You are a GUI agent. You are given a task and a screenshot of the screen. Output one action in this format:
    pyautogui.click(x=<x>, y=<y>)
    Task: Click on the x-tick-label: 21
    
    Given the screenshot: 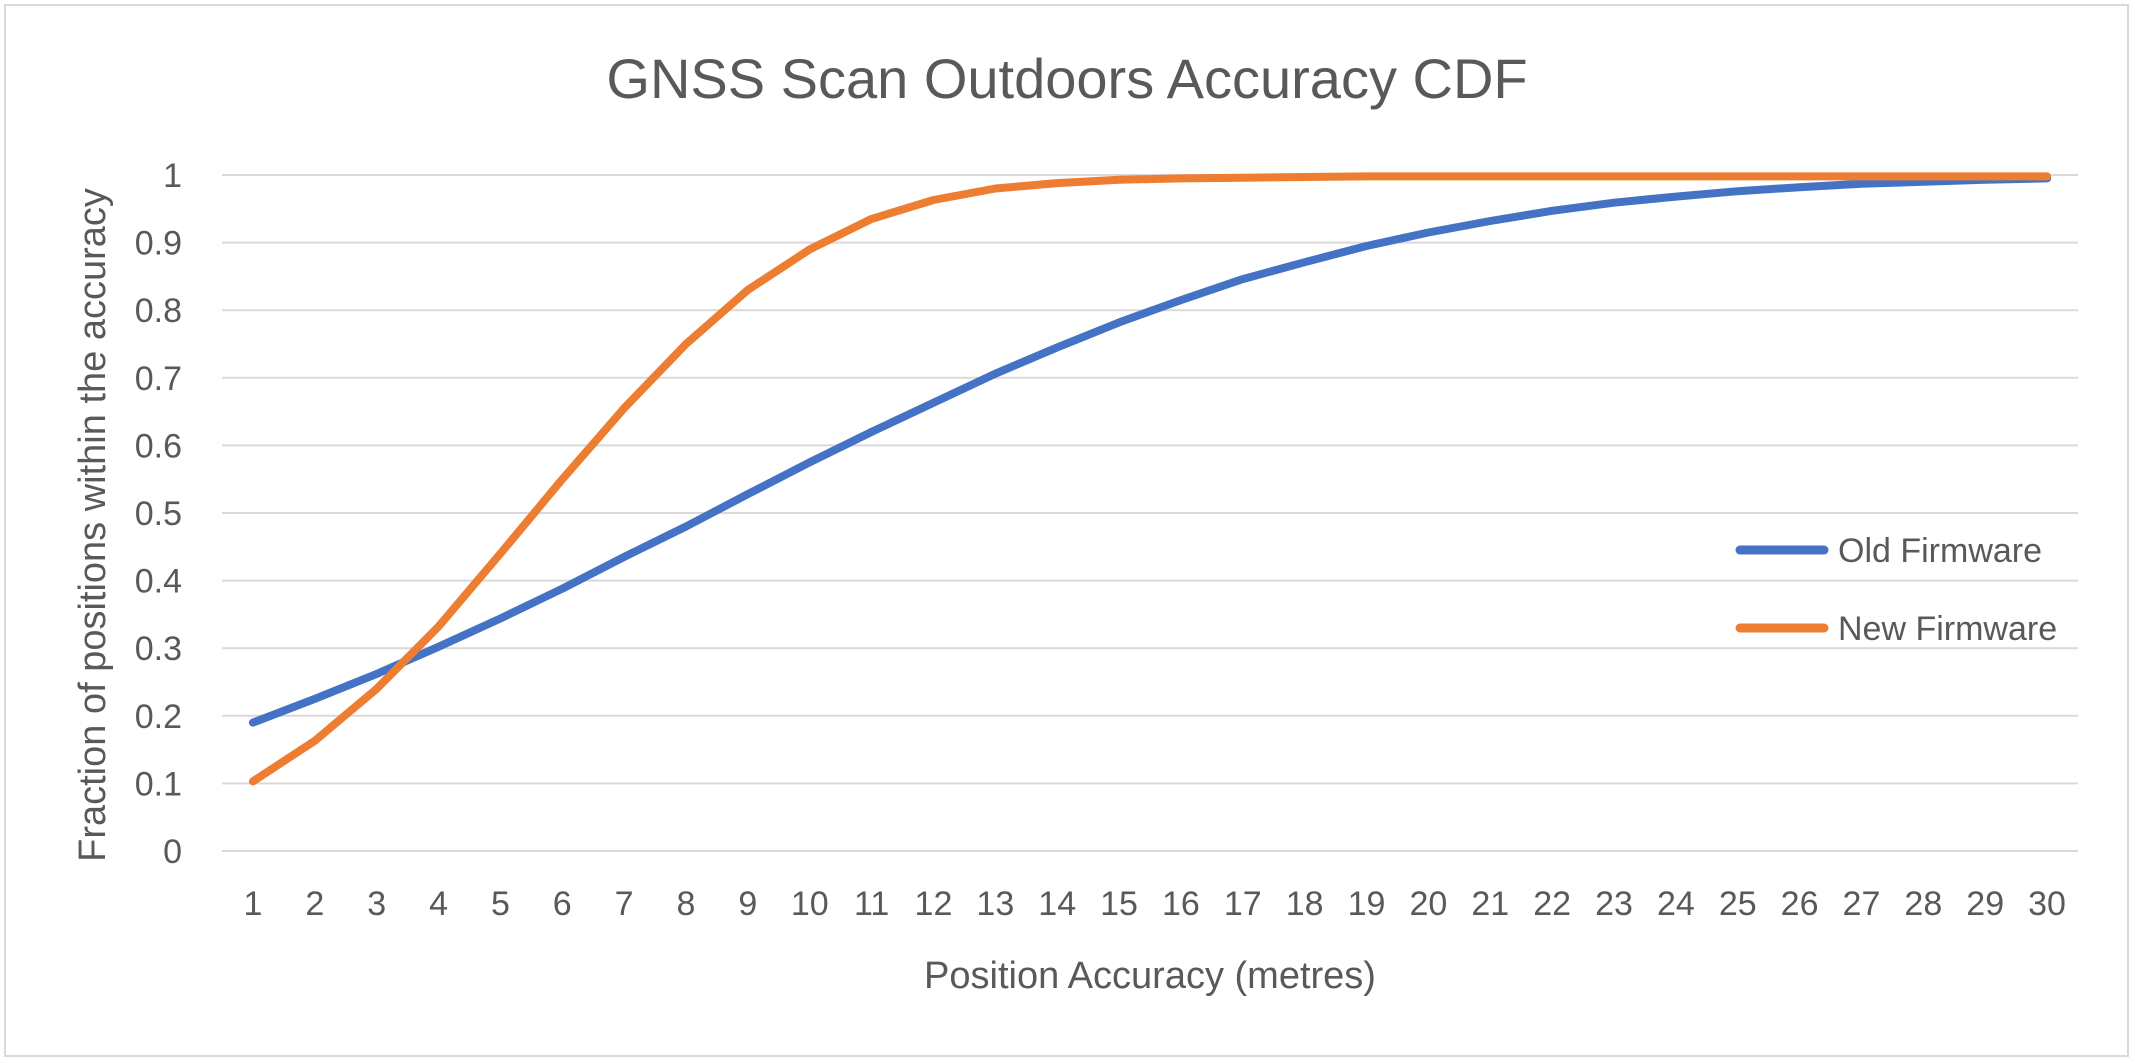 What is the action you would take?
    pyautogui.click(x=1490, y=904)
    